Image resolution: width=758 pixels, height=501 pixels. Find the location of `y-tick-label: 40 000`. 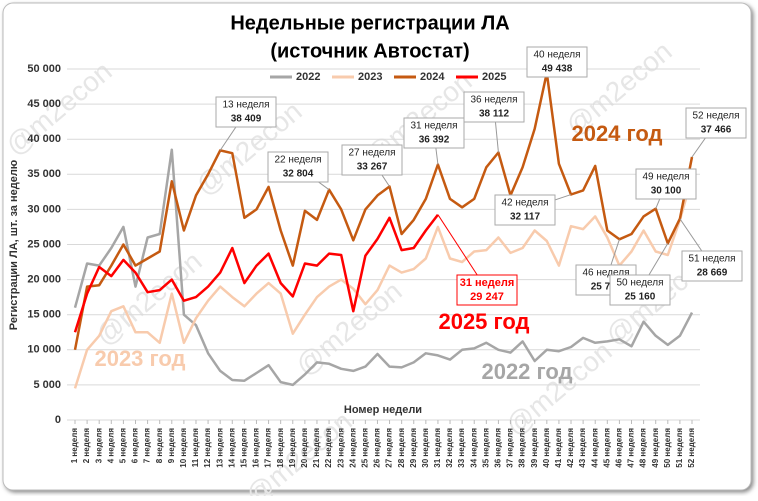

y-tick-label: 40 000 is located at coordinates (44, 139).